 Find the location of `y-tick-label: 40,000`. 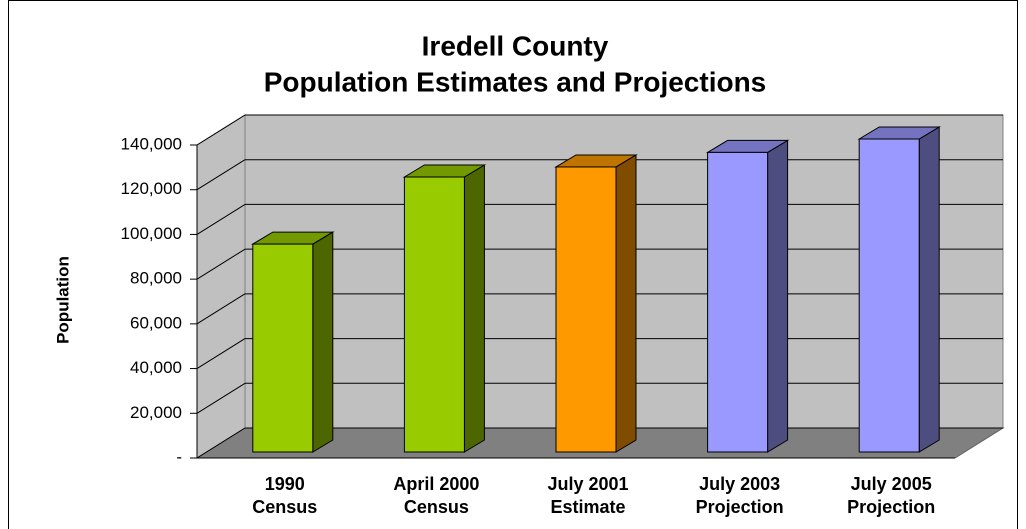

y-tick-label: 40,000 is located at coordinates (156, 367).